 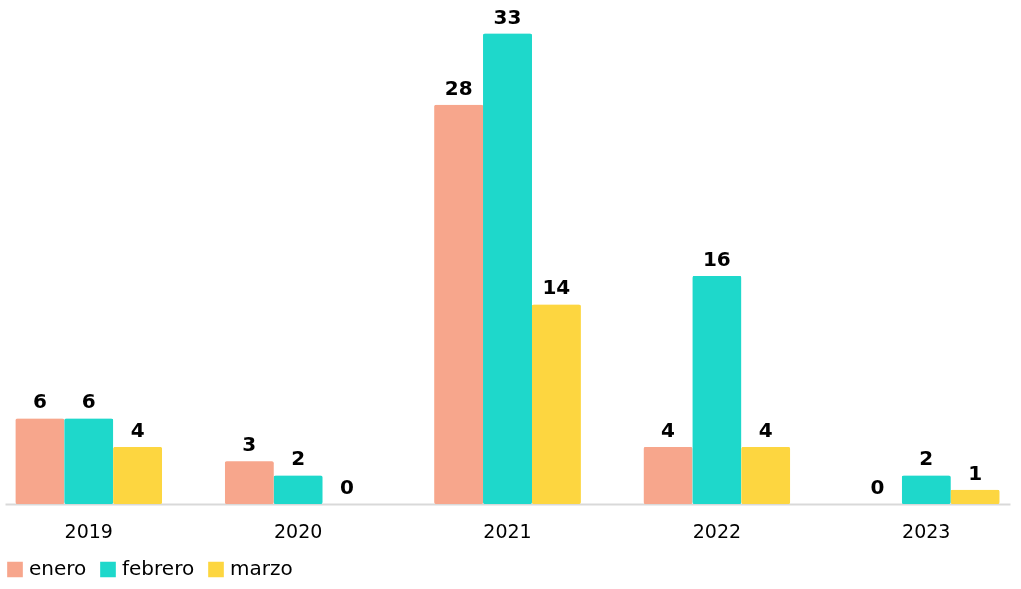 I want to click on data-label: 14, so click(x=556, y=287).